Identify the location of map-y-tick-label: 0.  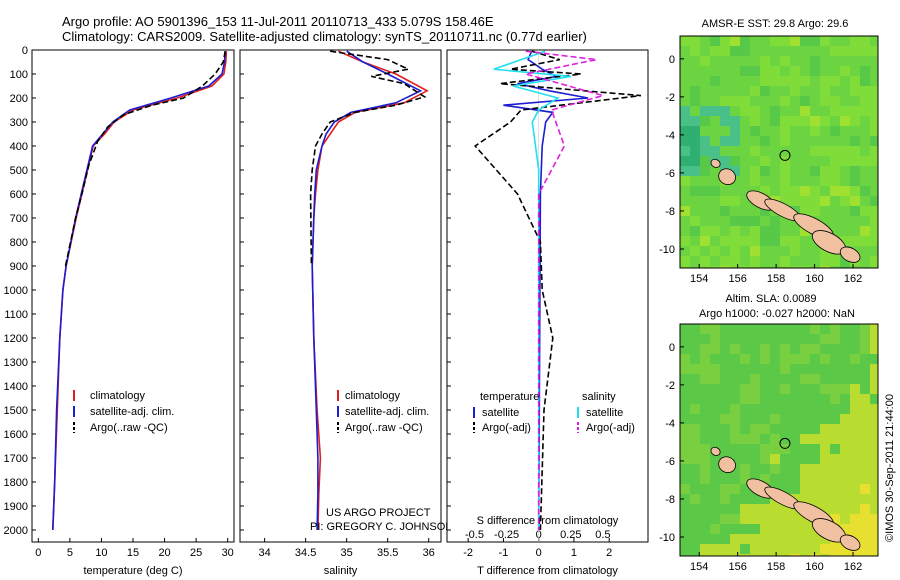
(672, 60).